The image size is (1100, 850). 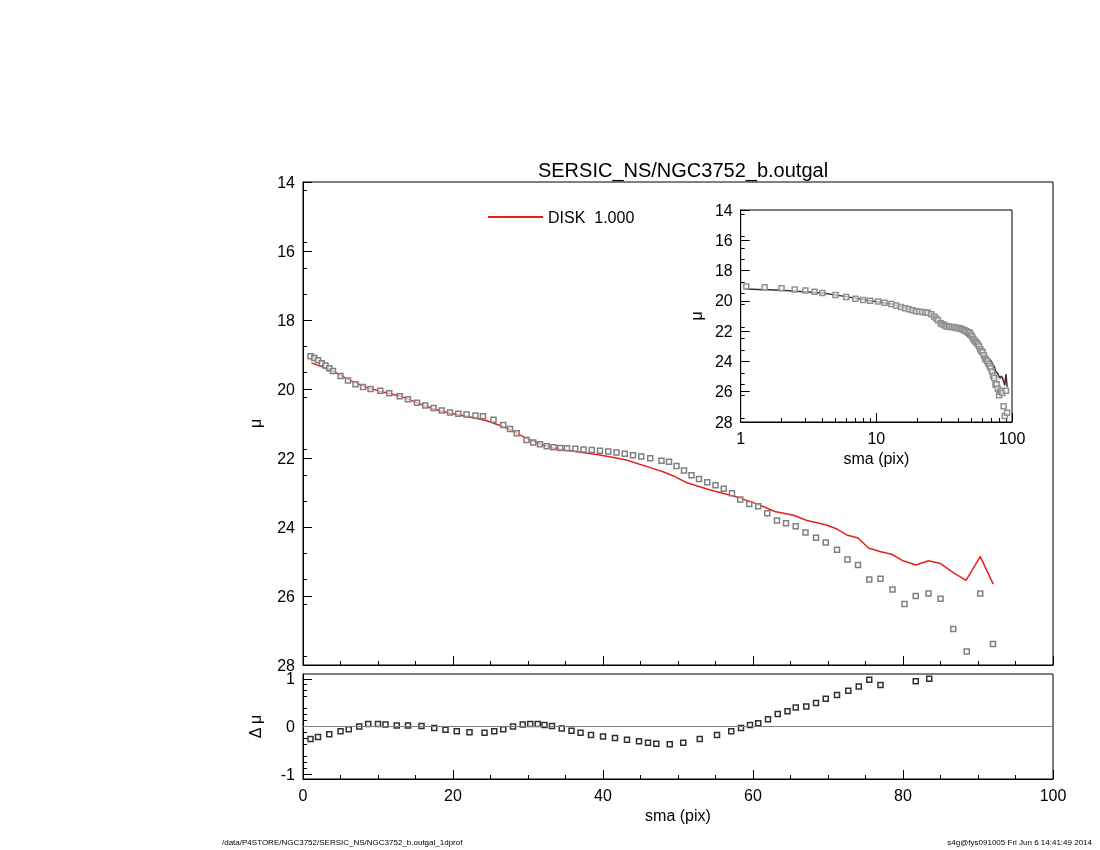 What do you see at coordinates (591, 217) in the screenshot?
I see `legend-label: DISK 1.000` at bounding box center [591, 217].